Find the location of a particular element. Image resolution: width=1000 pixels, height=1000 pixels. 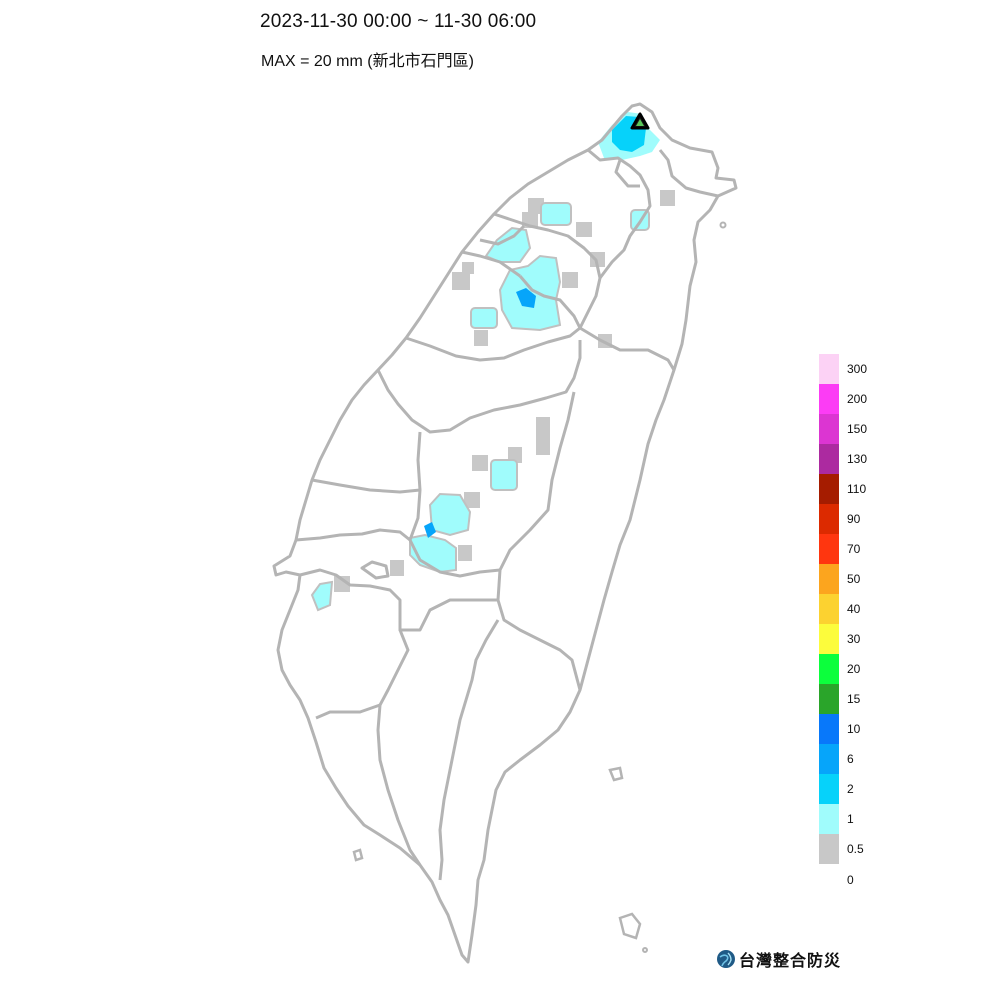

legend-label: 150 is located at coordinates (857, 429).